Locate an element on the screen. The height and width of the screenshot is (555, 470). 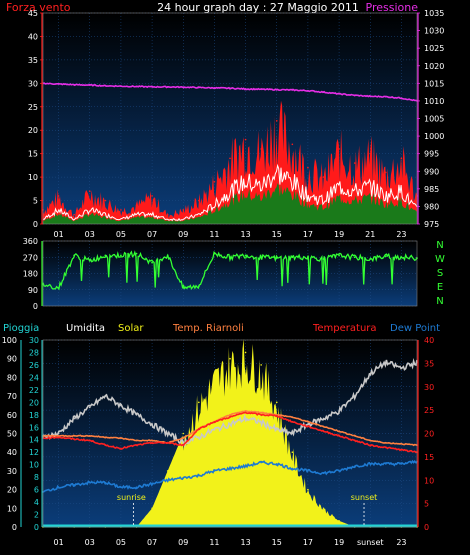
dew-point-line is located at coordinates (229, 476).